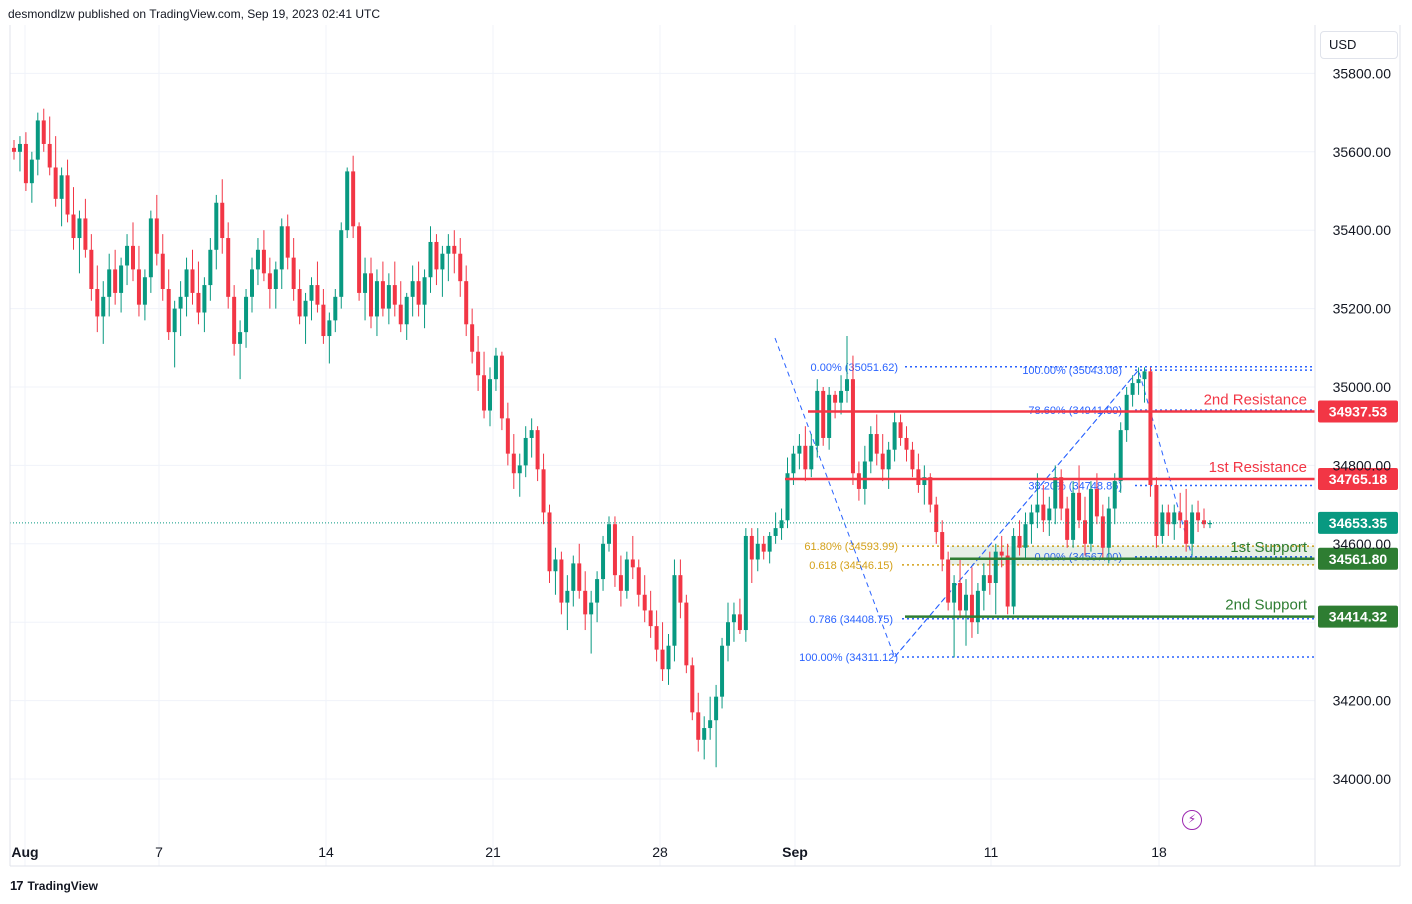  I want to click on y-tick-label: 34800.00, so click(1362, 465).